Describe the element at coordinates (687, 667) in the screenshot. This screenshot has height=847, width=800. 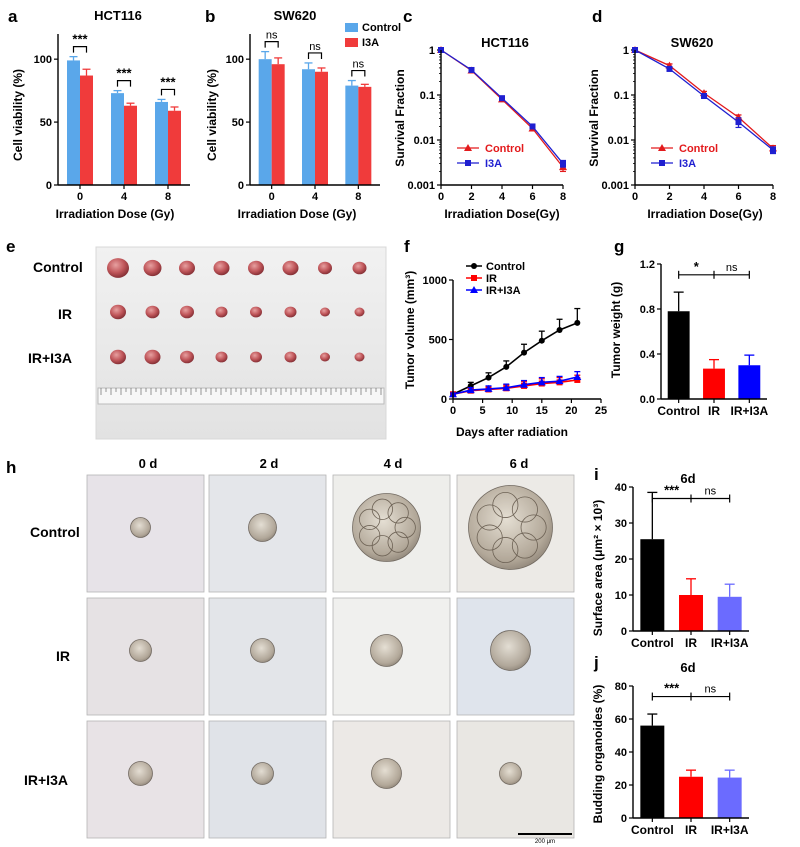
I see `chart-j-title: 6d` at that location.